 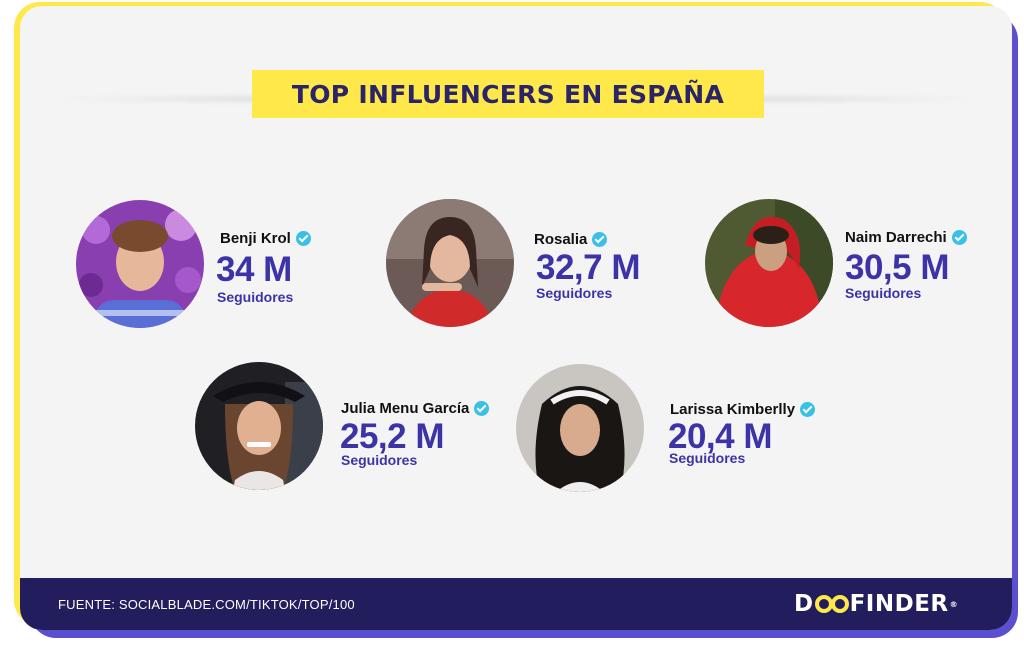 I want to click on doofinder-logo: D FINDER ®, so click(x=876, y=604).